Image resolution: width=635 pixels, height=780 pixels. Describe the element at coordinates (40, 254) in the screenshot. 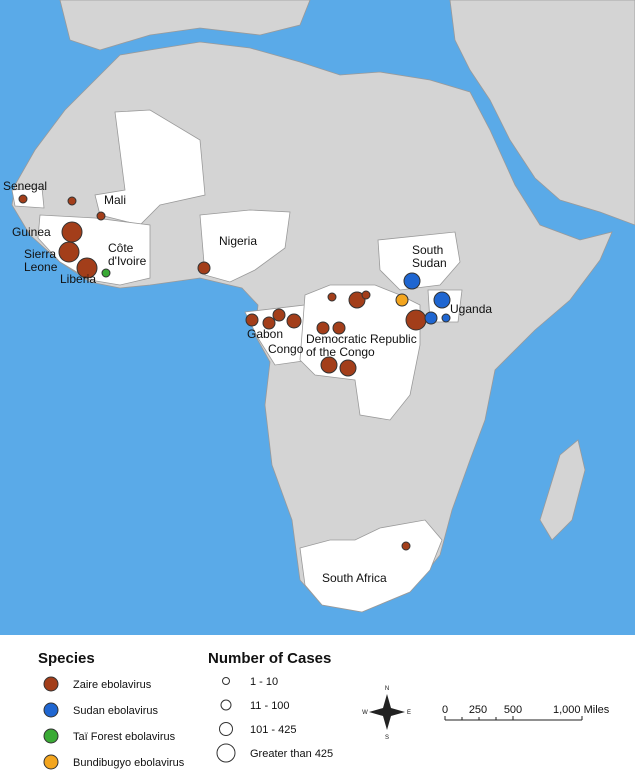

I see `country-label: Sierra` at that location.